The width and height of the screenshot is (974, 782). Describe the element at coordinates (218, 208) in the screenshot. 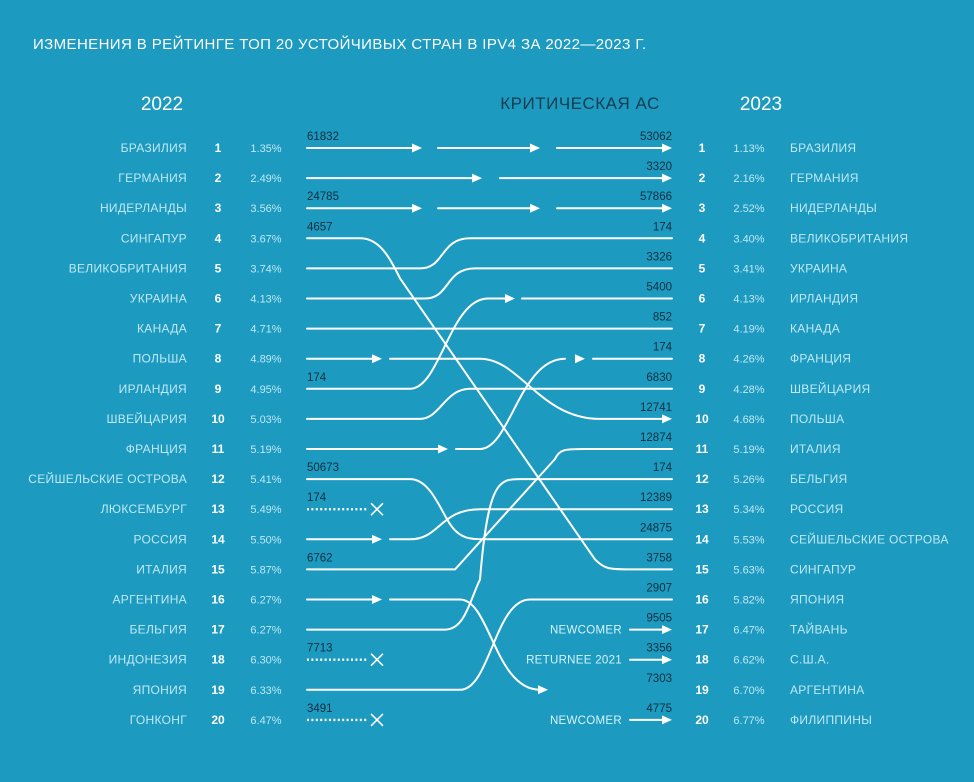

I see `left-rank-3: 3` at that location.